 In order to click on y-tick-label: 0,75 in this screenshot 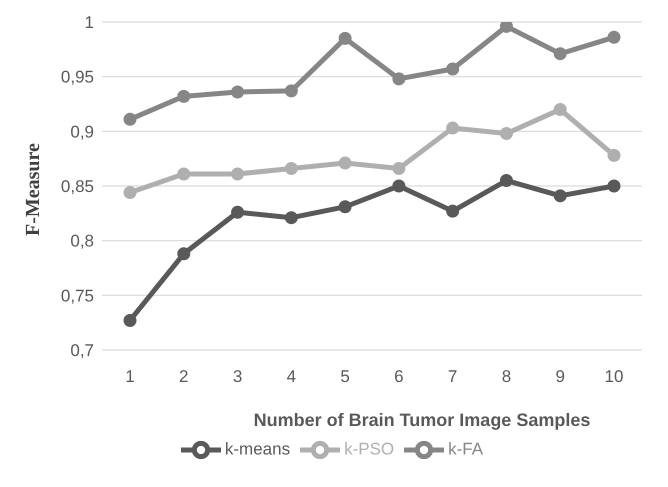, I will do `click(77, 296)`.